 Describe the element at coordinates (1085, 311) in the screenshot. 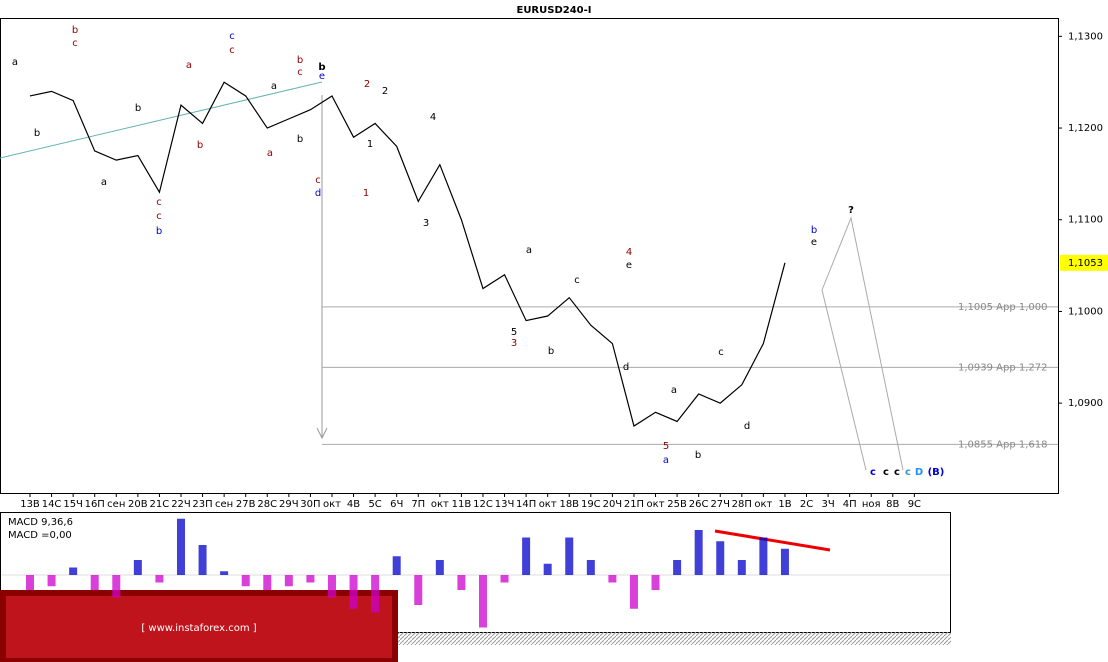

I see `y-tick-label: 1,1000` at that location.